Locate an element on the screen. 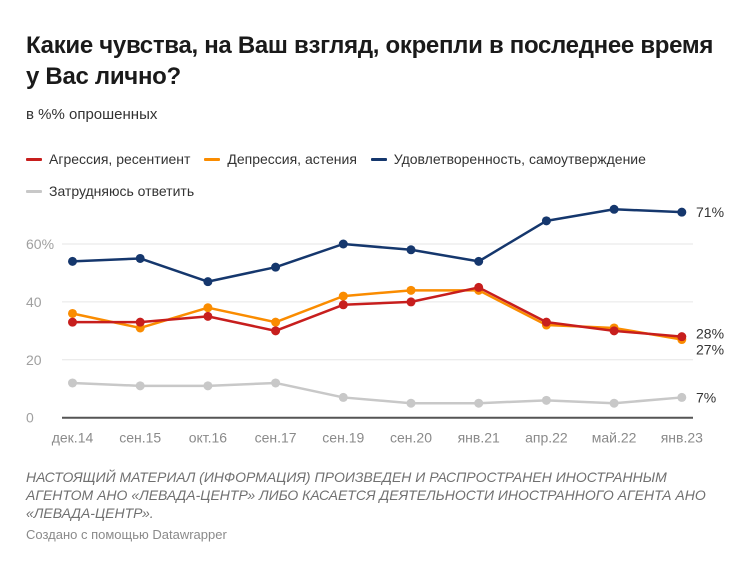  legend-swatch-depression is located at coordinates (212, 159).